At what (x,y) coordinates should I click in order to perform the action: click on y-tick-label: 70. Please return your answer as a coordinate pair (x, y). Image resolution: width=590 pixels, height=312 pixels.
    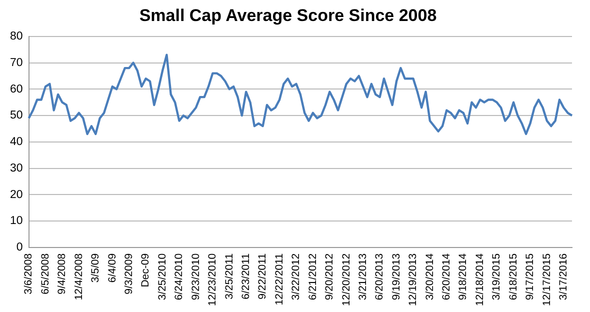
    Looking at the image, I should click on (16, 62).